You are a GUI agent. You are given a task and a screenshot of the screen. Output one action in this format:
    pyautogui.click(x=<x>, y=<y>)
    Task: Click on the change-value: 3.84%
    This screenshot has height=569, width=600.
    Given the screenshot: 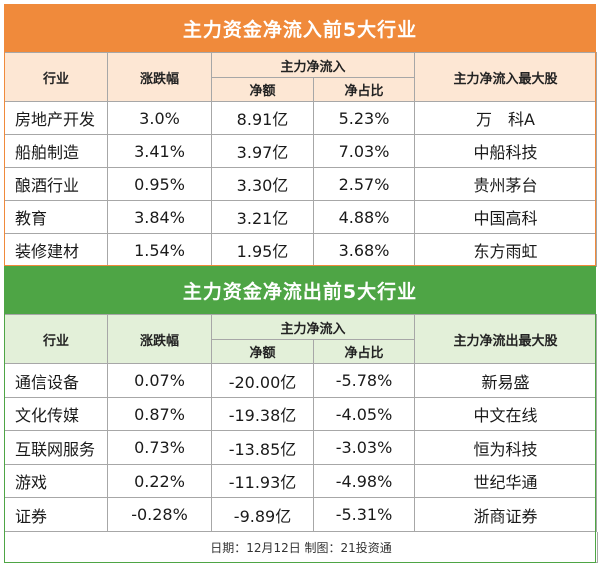 What is the action you would take?
    pyautogui.click(x=159, y=217)
    